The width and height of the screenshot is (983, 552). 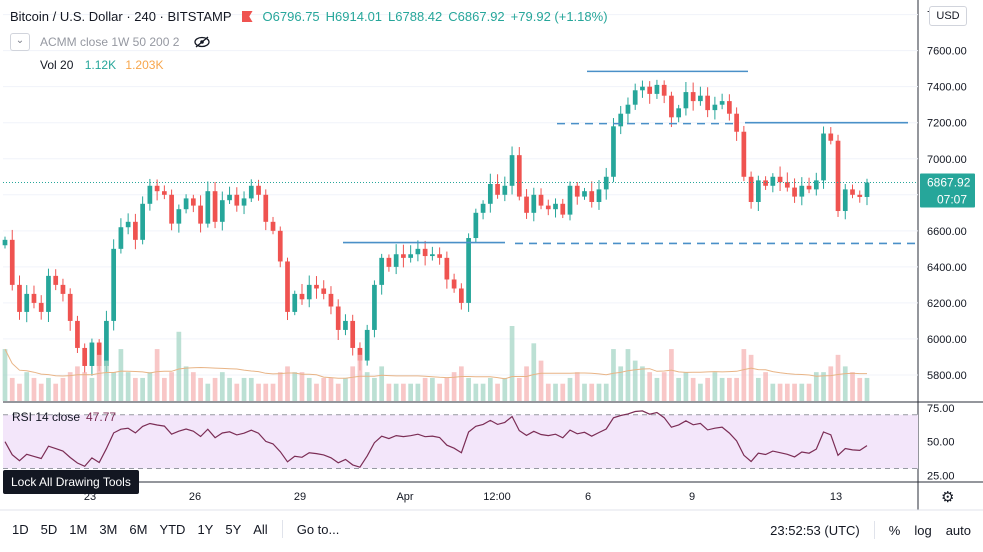 I want to click on period-3m: 3M, so click(x=108, y=529).